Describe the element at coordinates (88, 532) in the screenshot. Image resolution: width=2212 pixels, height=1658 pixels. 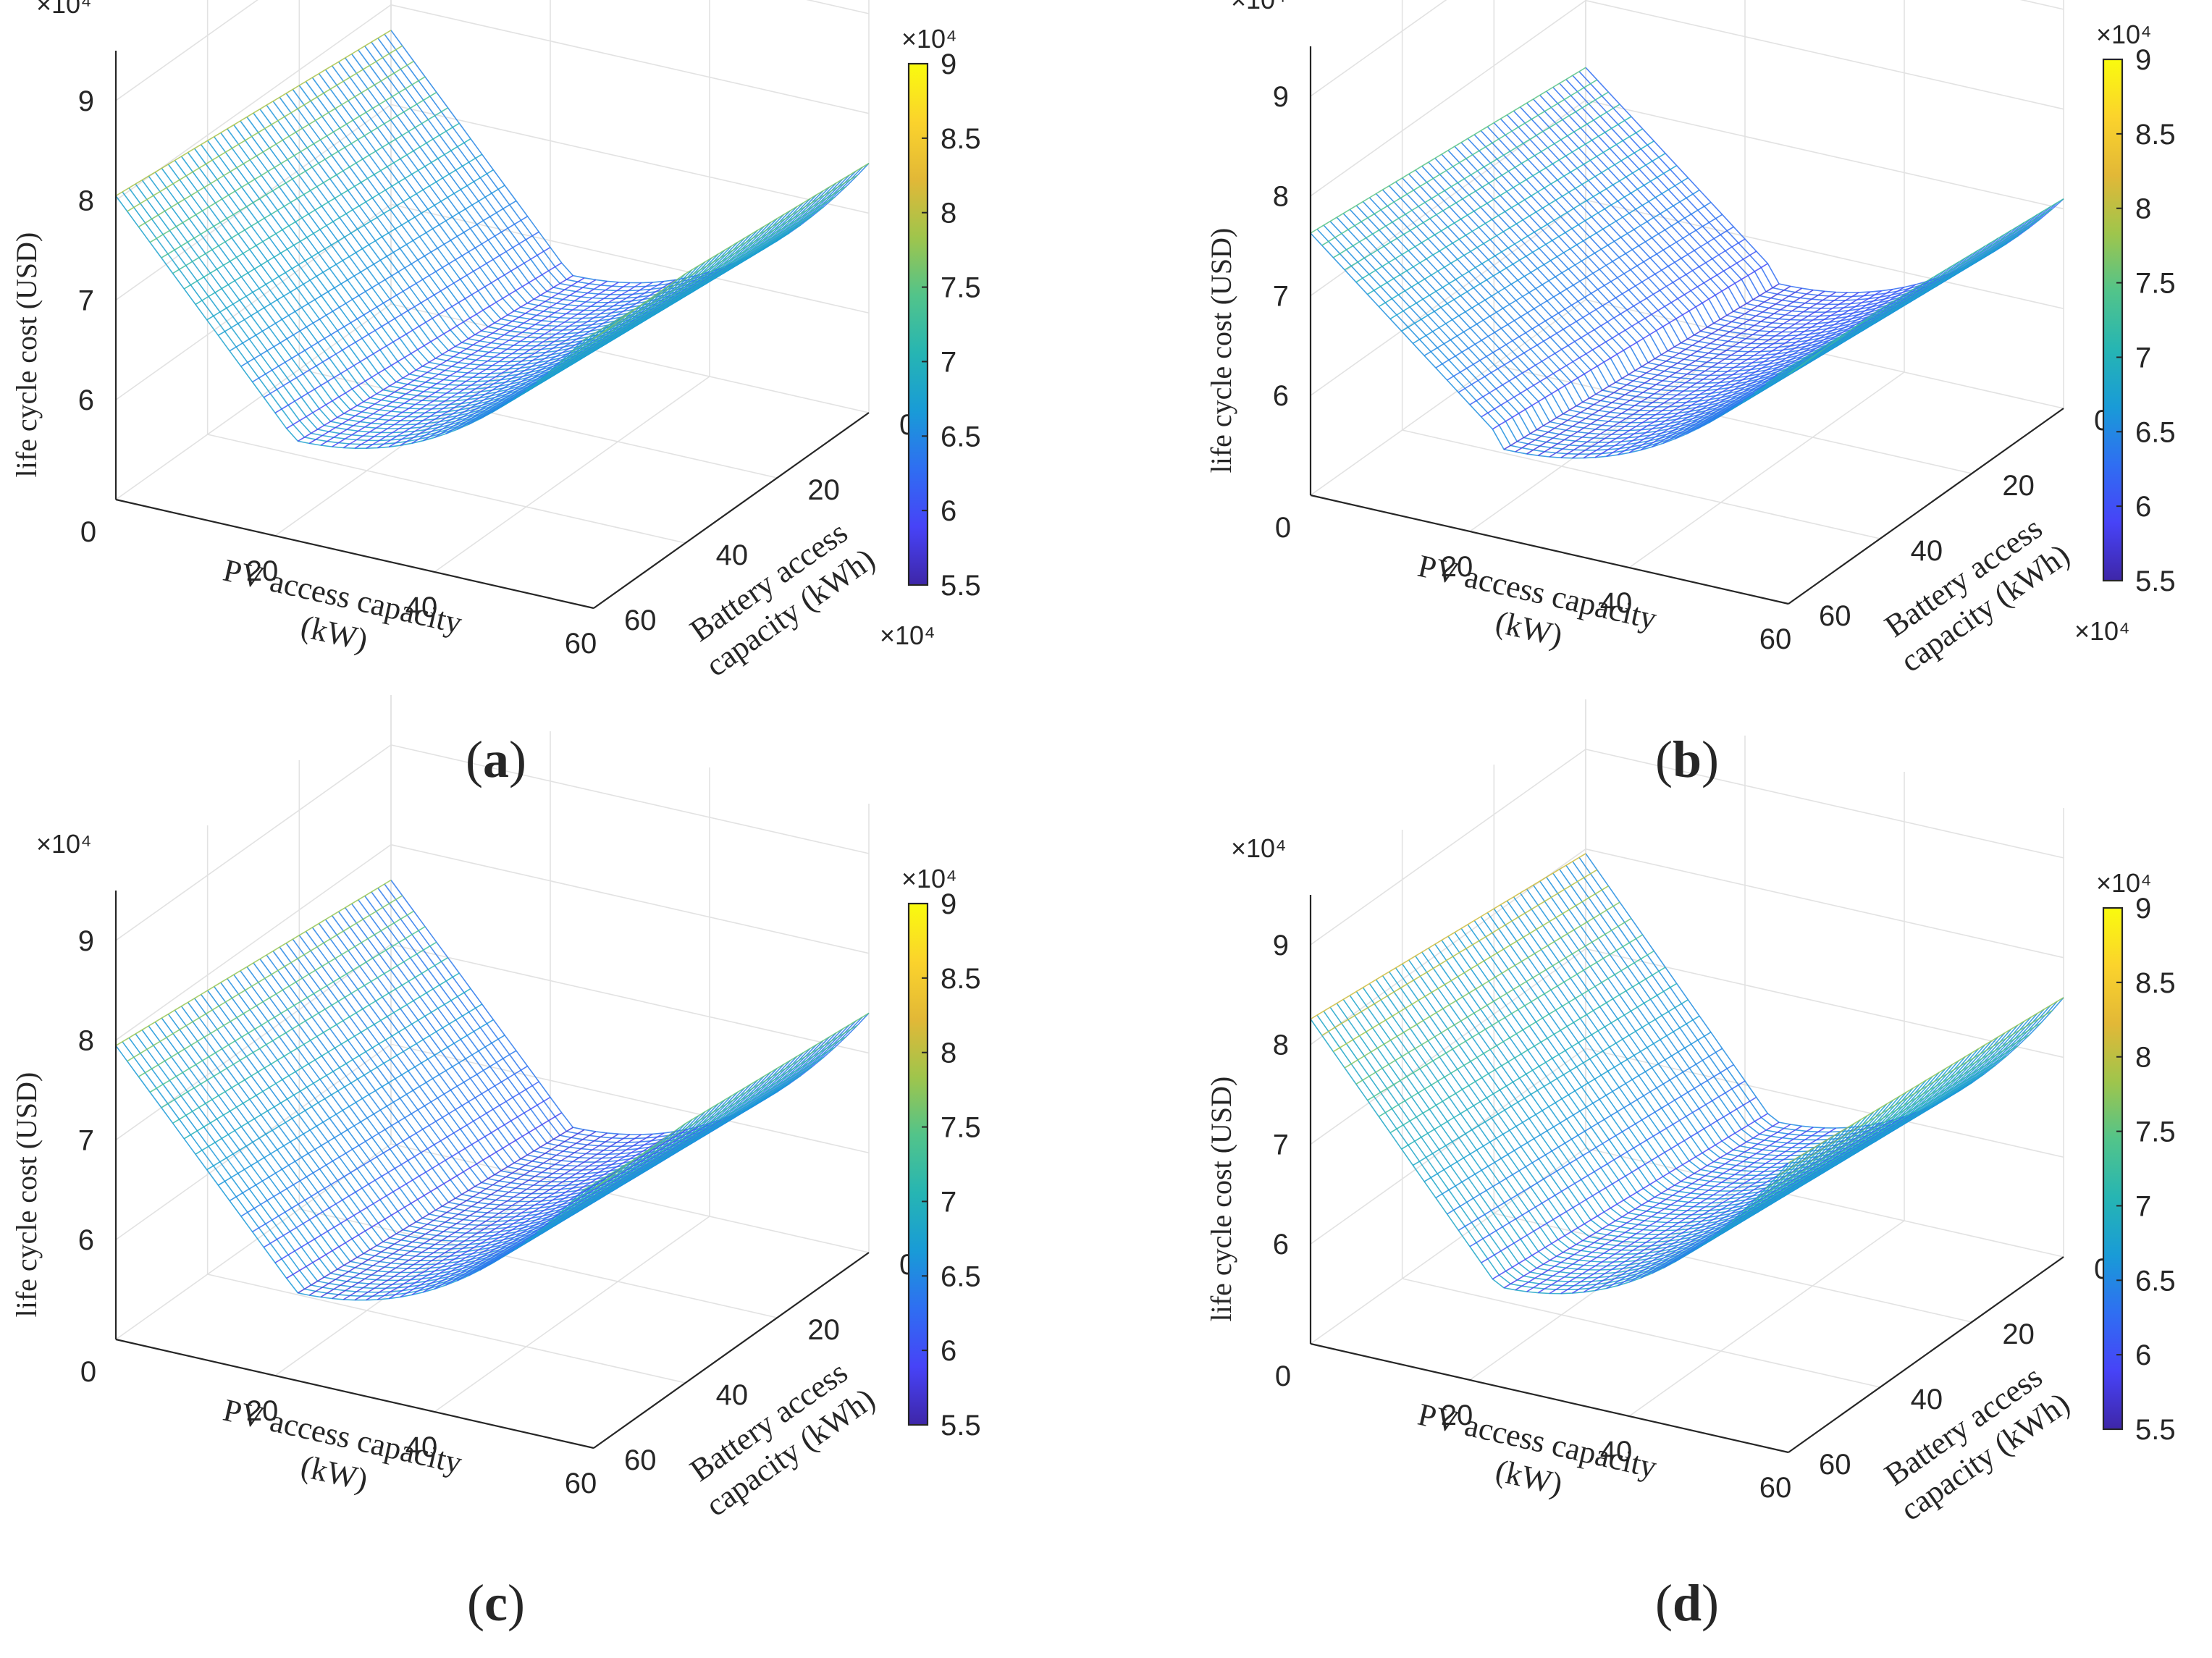
I see `x-tick-label: 0` at that location.